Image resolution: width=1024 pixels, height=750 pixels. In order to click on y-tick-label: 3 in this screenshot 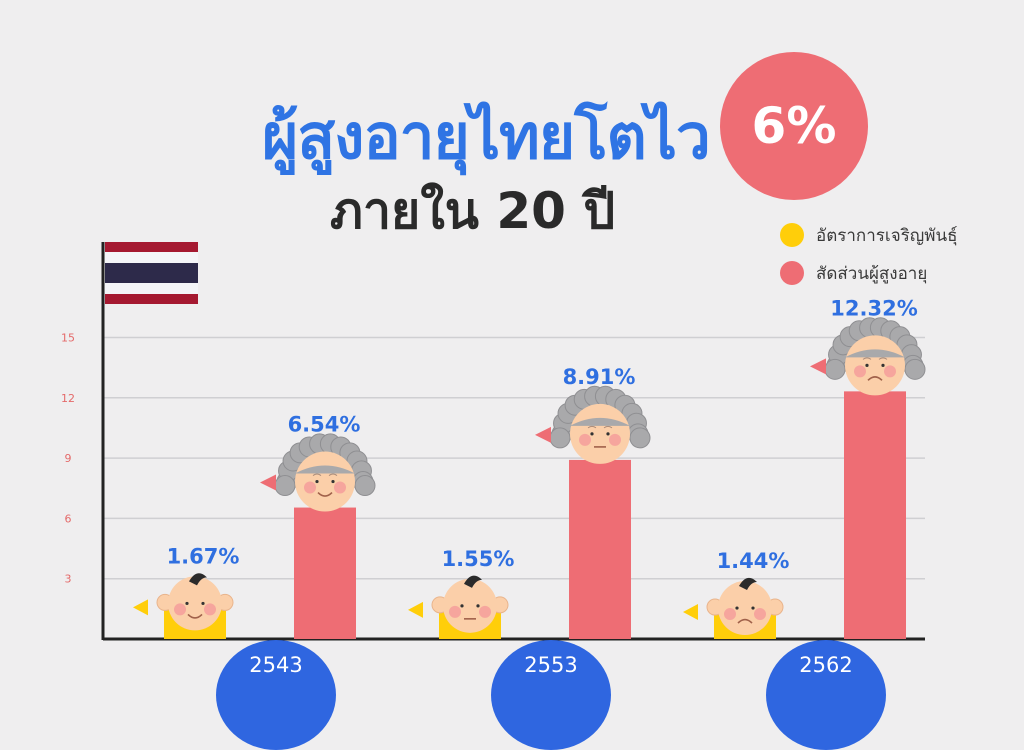, I will do `click(68, 579)`.